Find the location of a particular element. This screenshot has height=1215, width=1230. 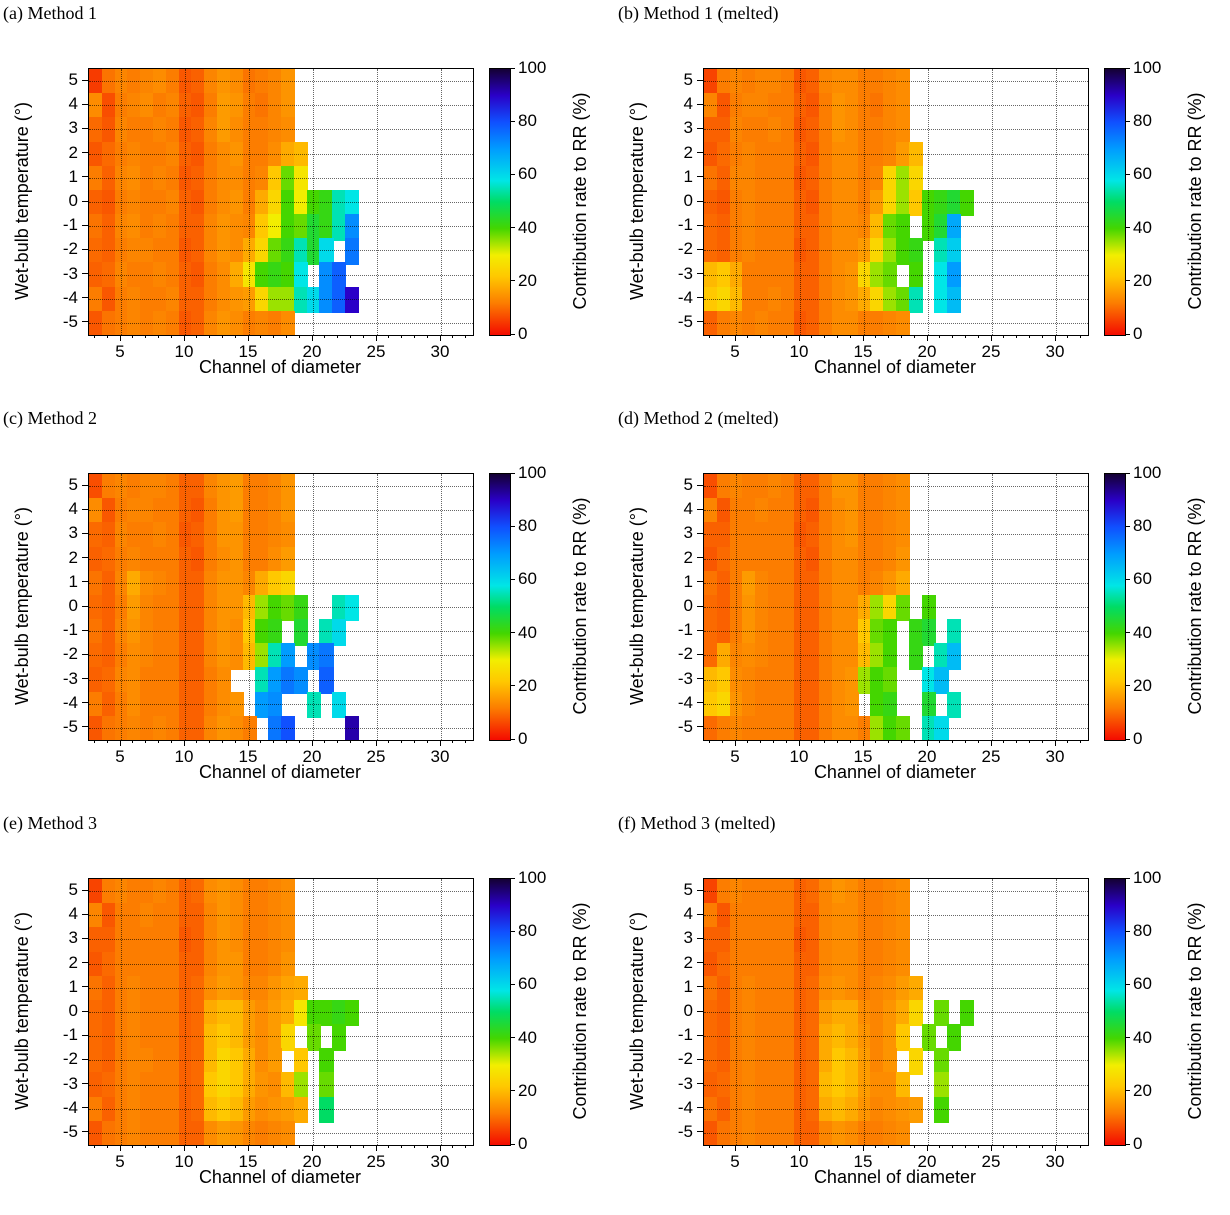

x-axis-label: Channel of diameter is located at coordinates (895, 772).